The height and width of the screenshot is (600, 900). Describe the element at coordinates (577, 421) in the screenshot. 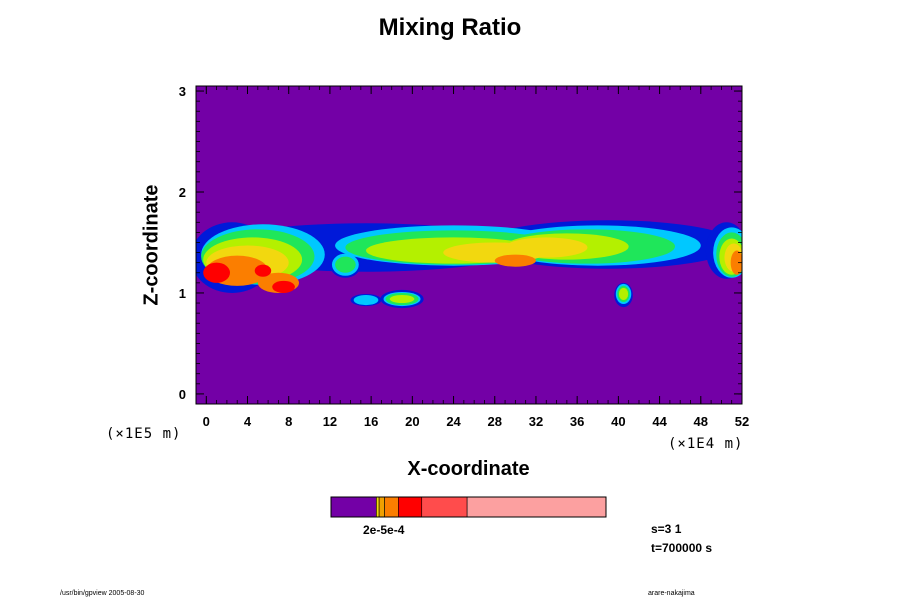

I see `x-tick-label: 36` at that location.